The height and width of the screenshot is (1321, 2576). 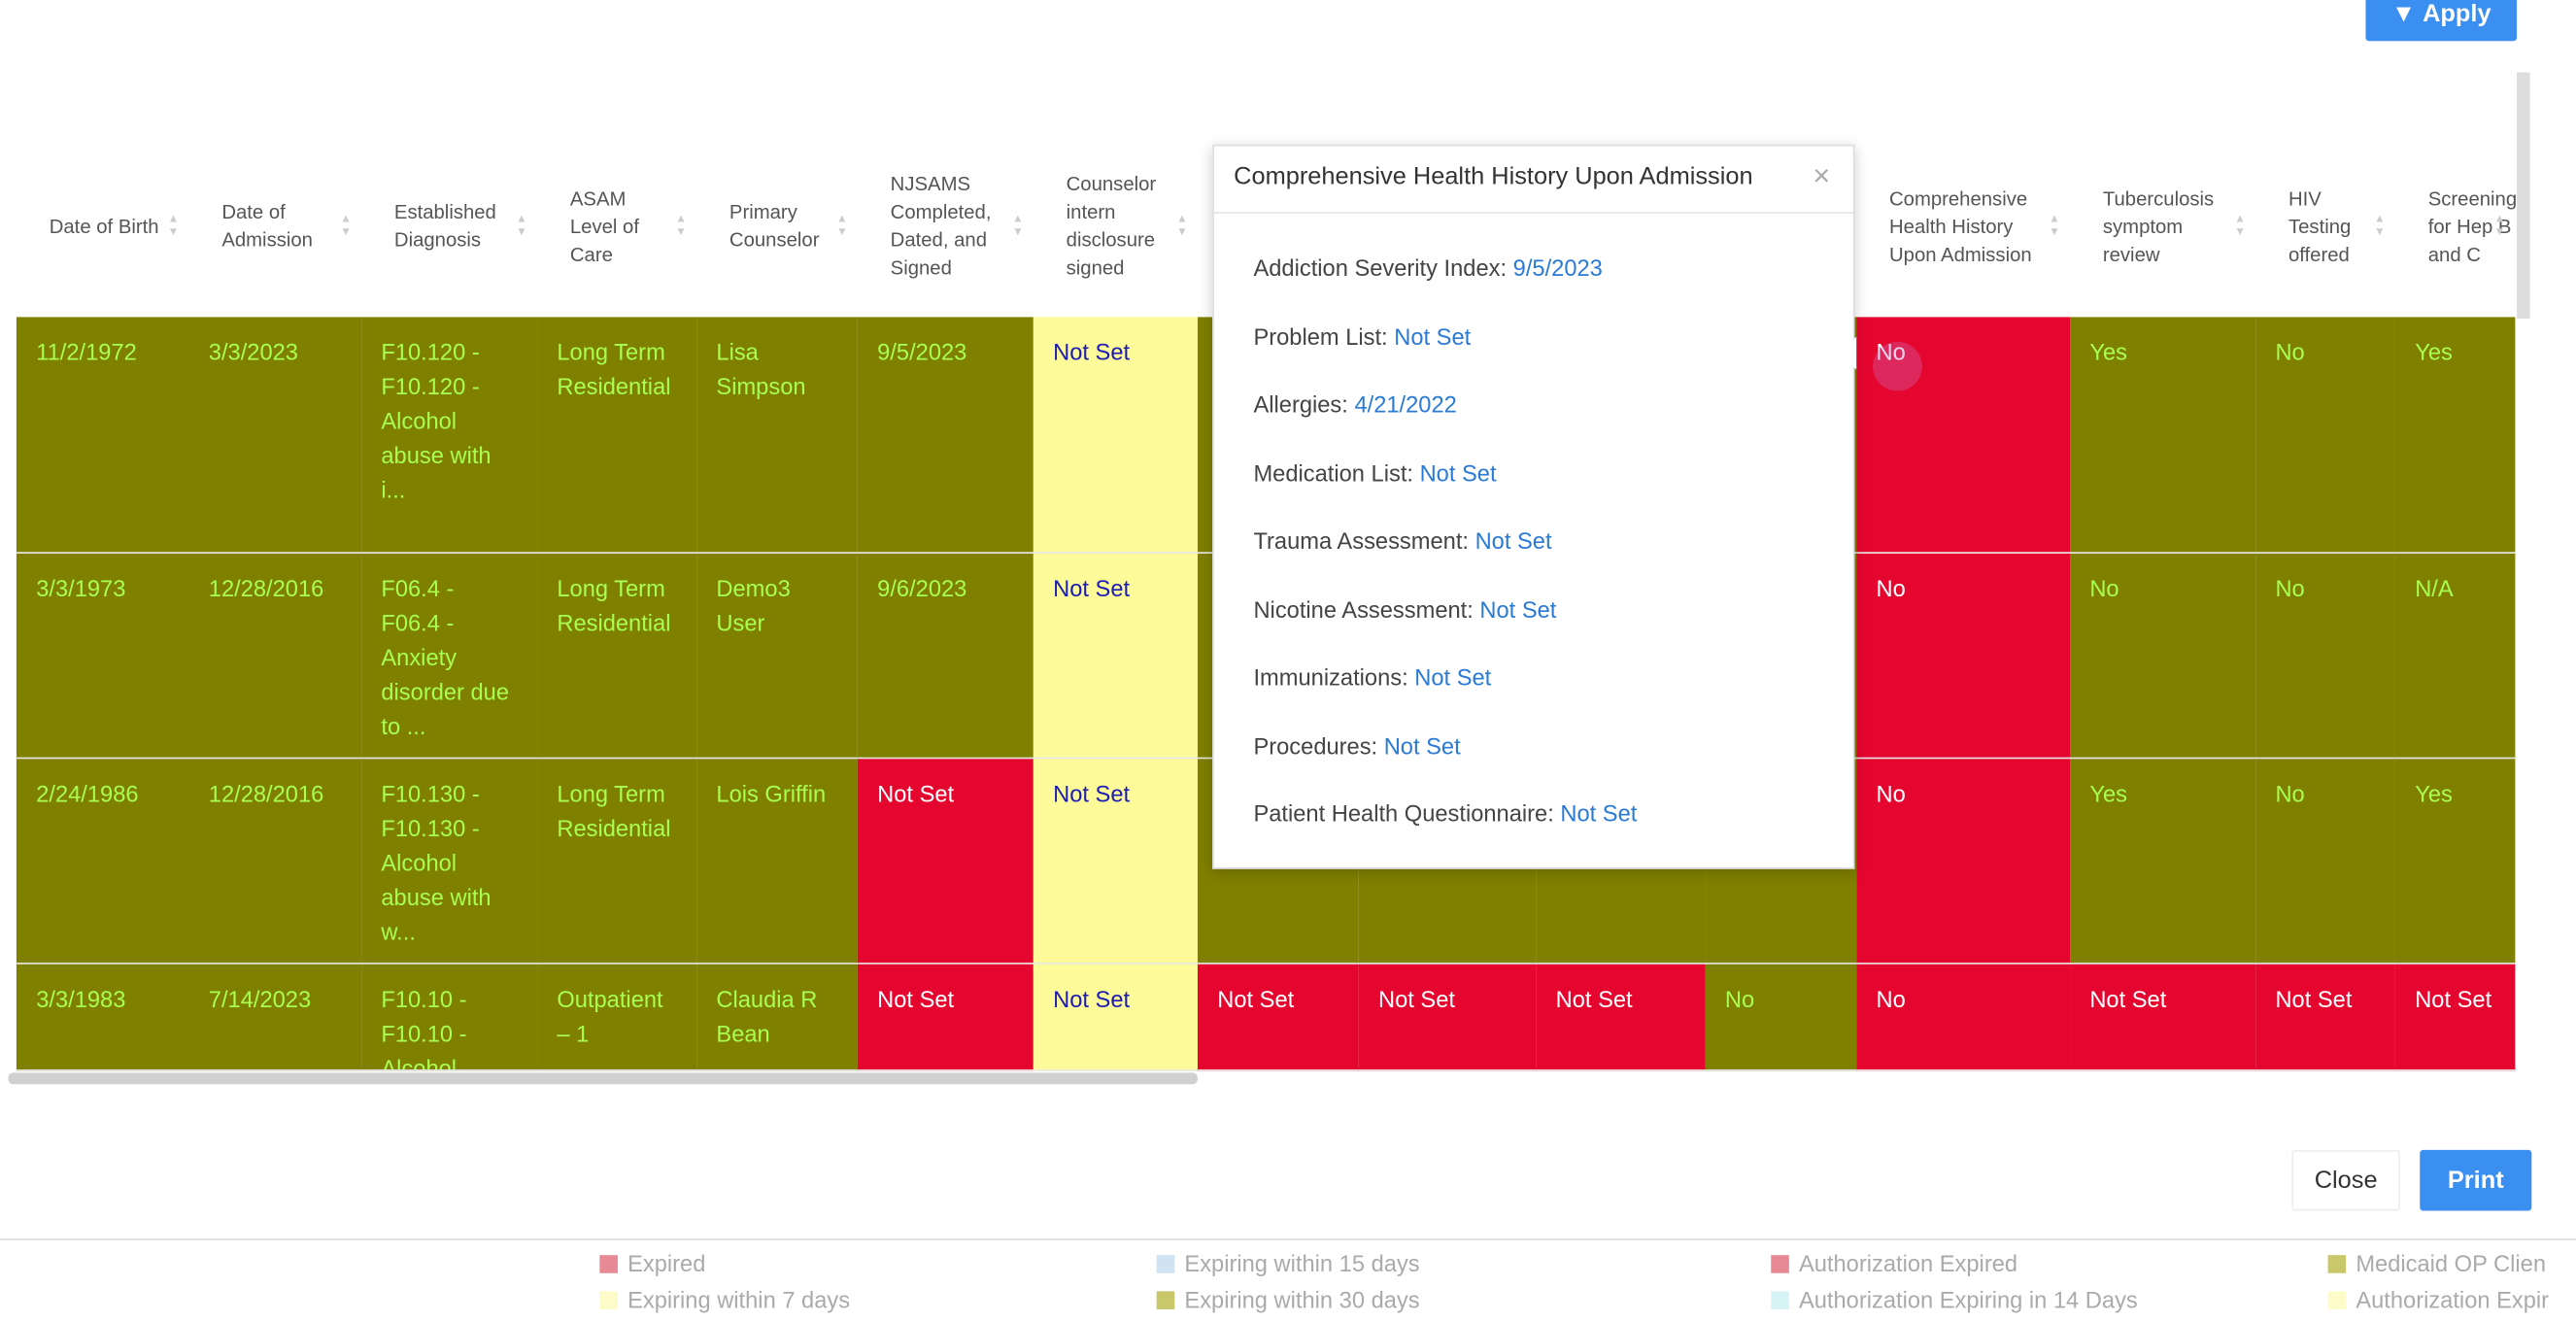 I want to click on popover-item: Allergies: 4/21/2022, so click(x=1354, y=404).